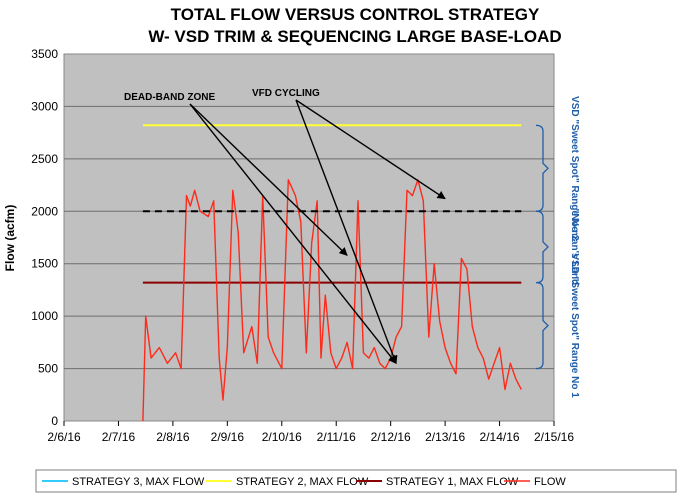  What do you see at coordinates (44, 316) in the screenshot?
I see `y-tick-label-2: 1000` at bounding box center [44, 316].